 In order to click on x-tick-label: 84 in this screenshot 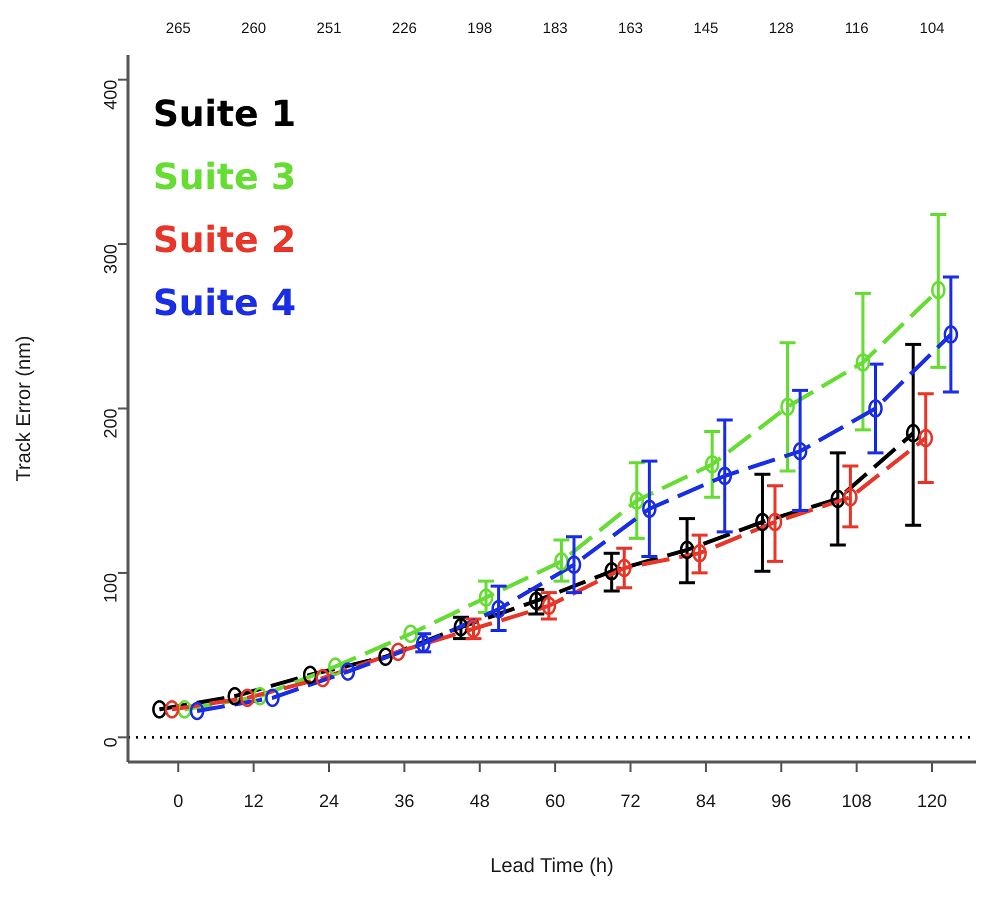, I will do `click(706, 800)`.